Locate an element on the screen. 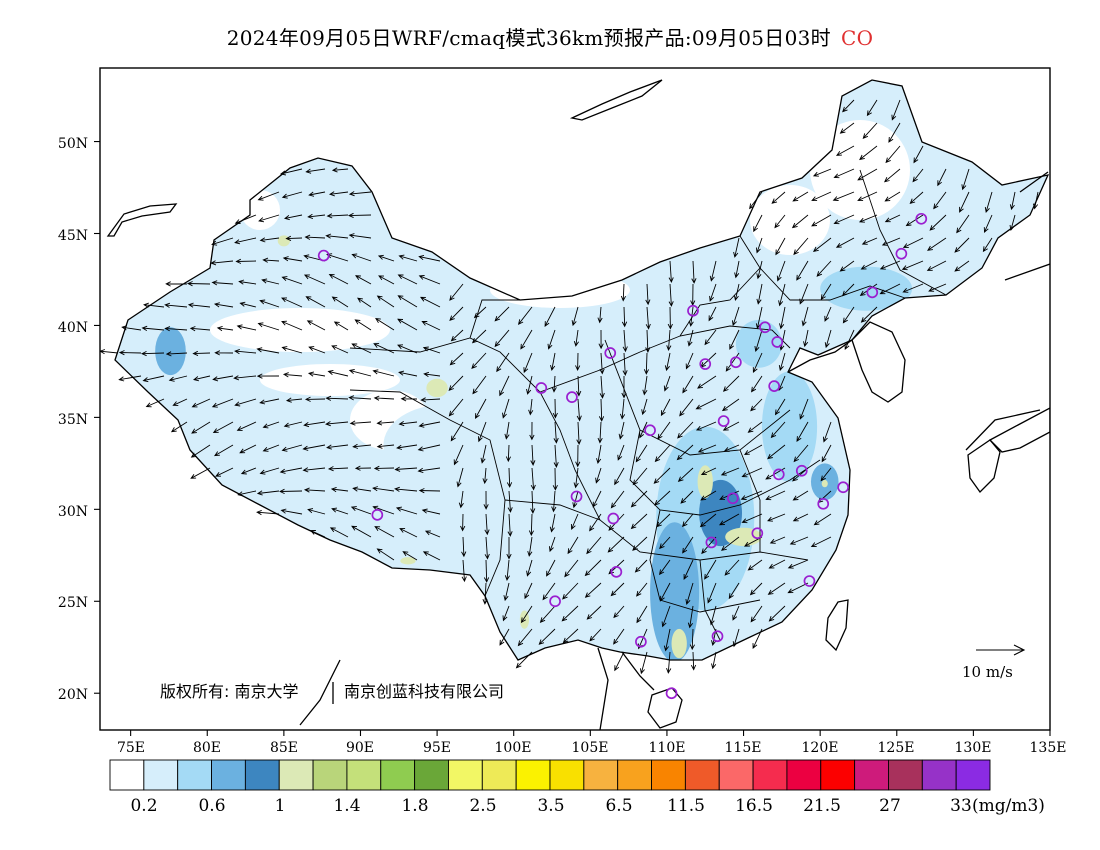 The image size is (1100, 850). colorbar-label: 27 is located at coordinates (890, 806).